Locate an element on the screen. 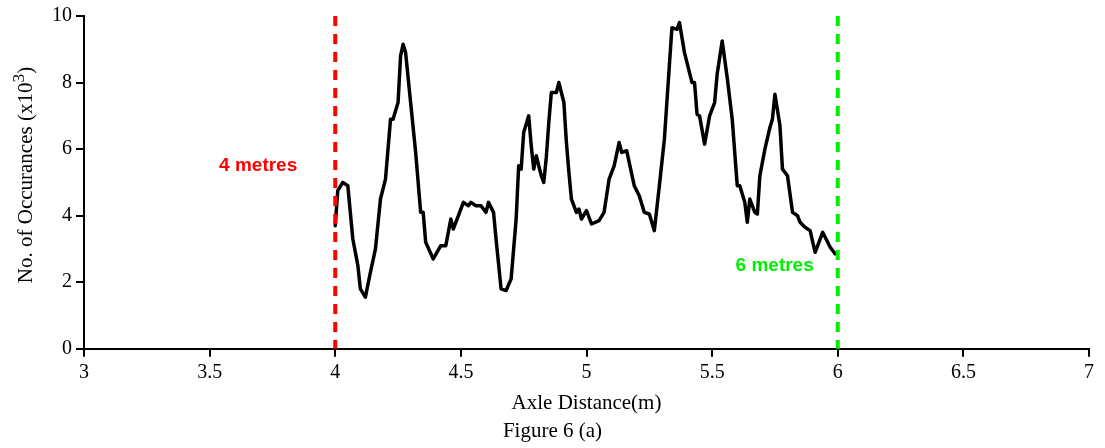  y-tick-label: 10 is located at coordinates (62, 14).